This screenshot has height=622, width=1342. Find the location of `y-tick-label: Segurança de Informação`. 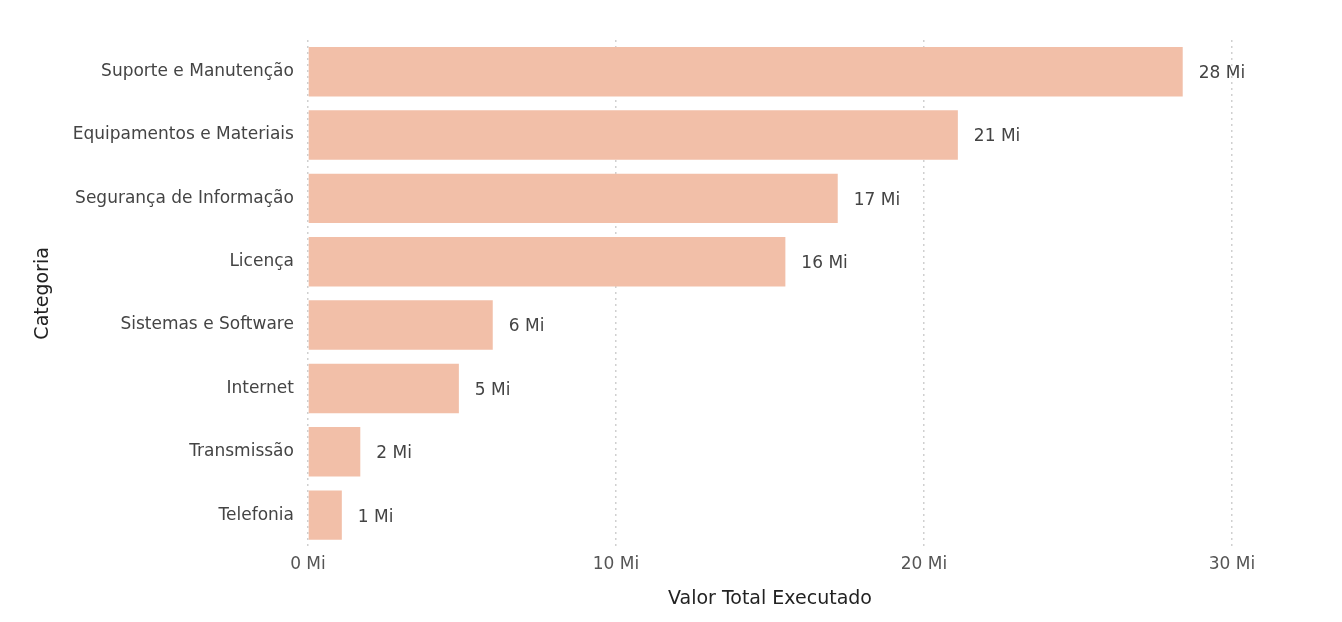

y-tick-label: Segurança de Informação is located at coordinates (184, 196).